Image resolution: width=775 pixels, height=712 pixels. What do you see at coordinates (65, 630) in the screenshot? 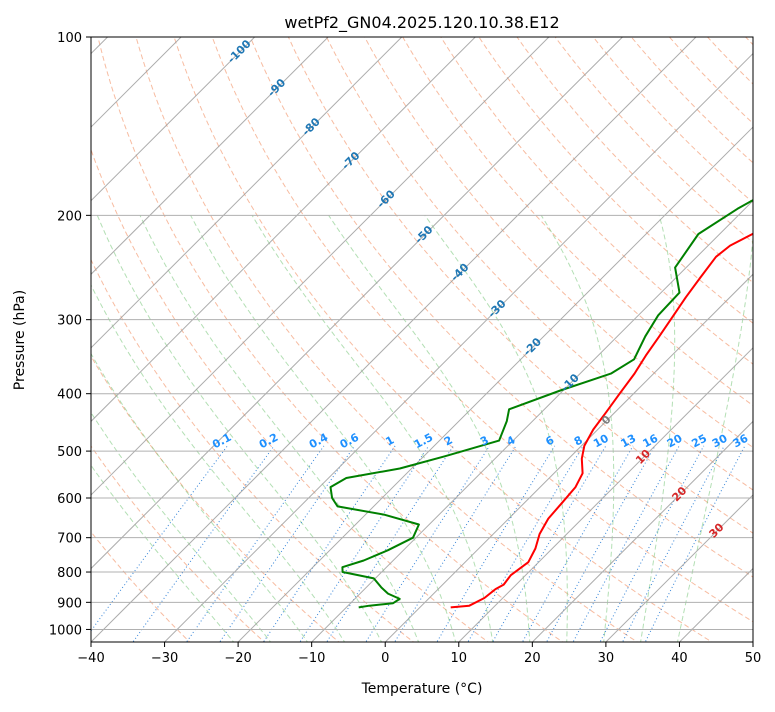
I see `y-tick-label: 1000` at bounding box center [65, 630].